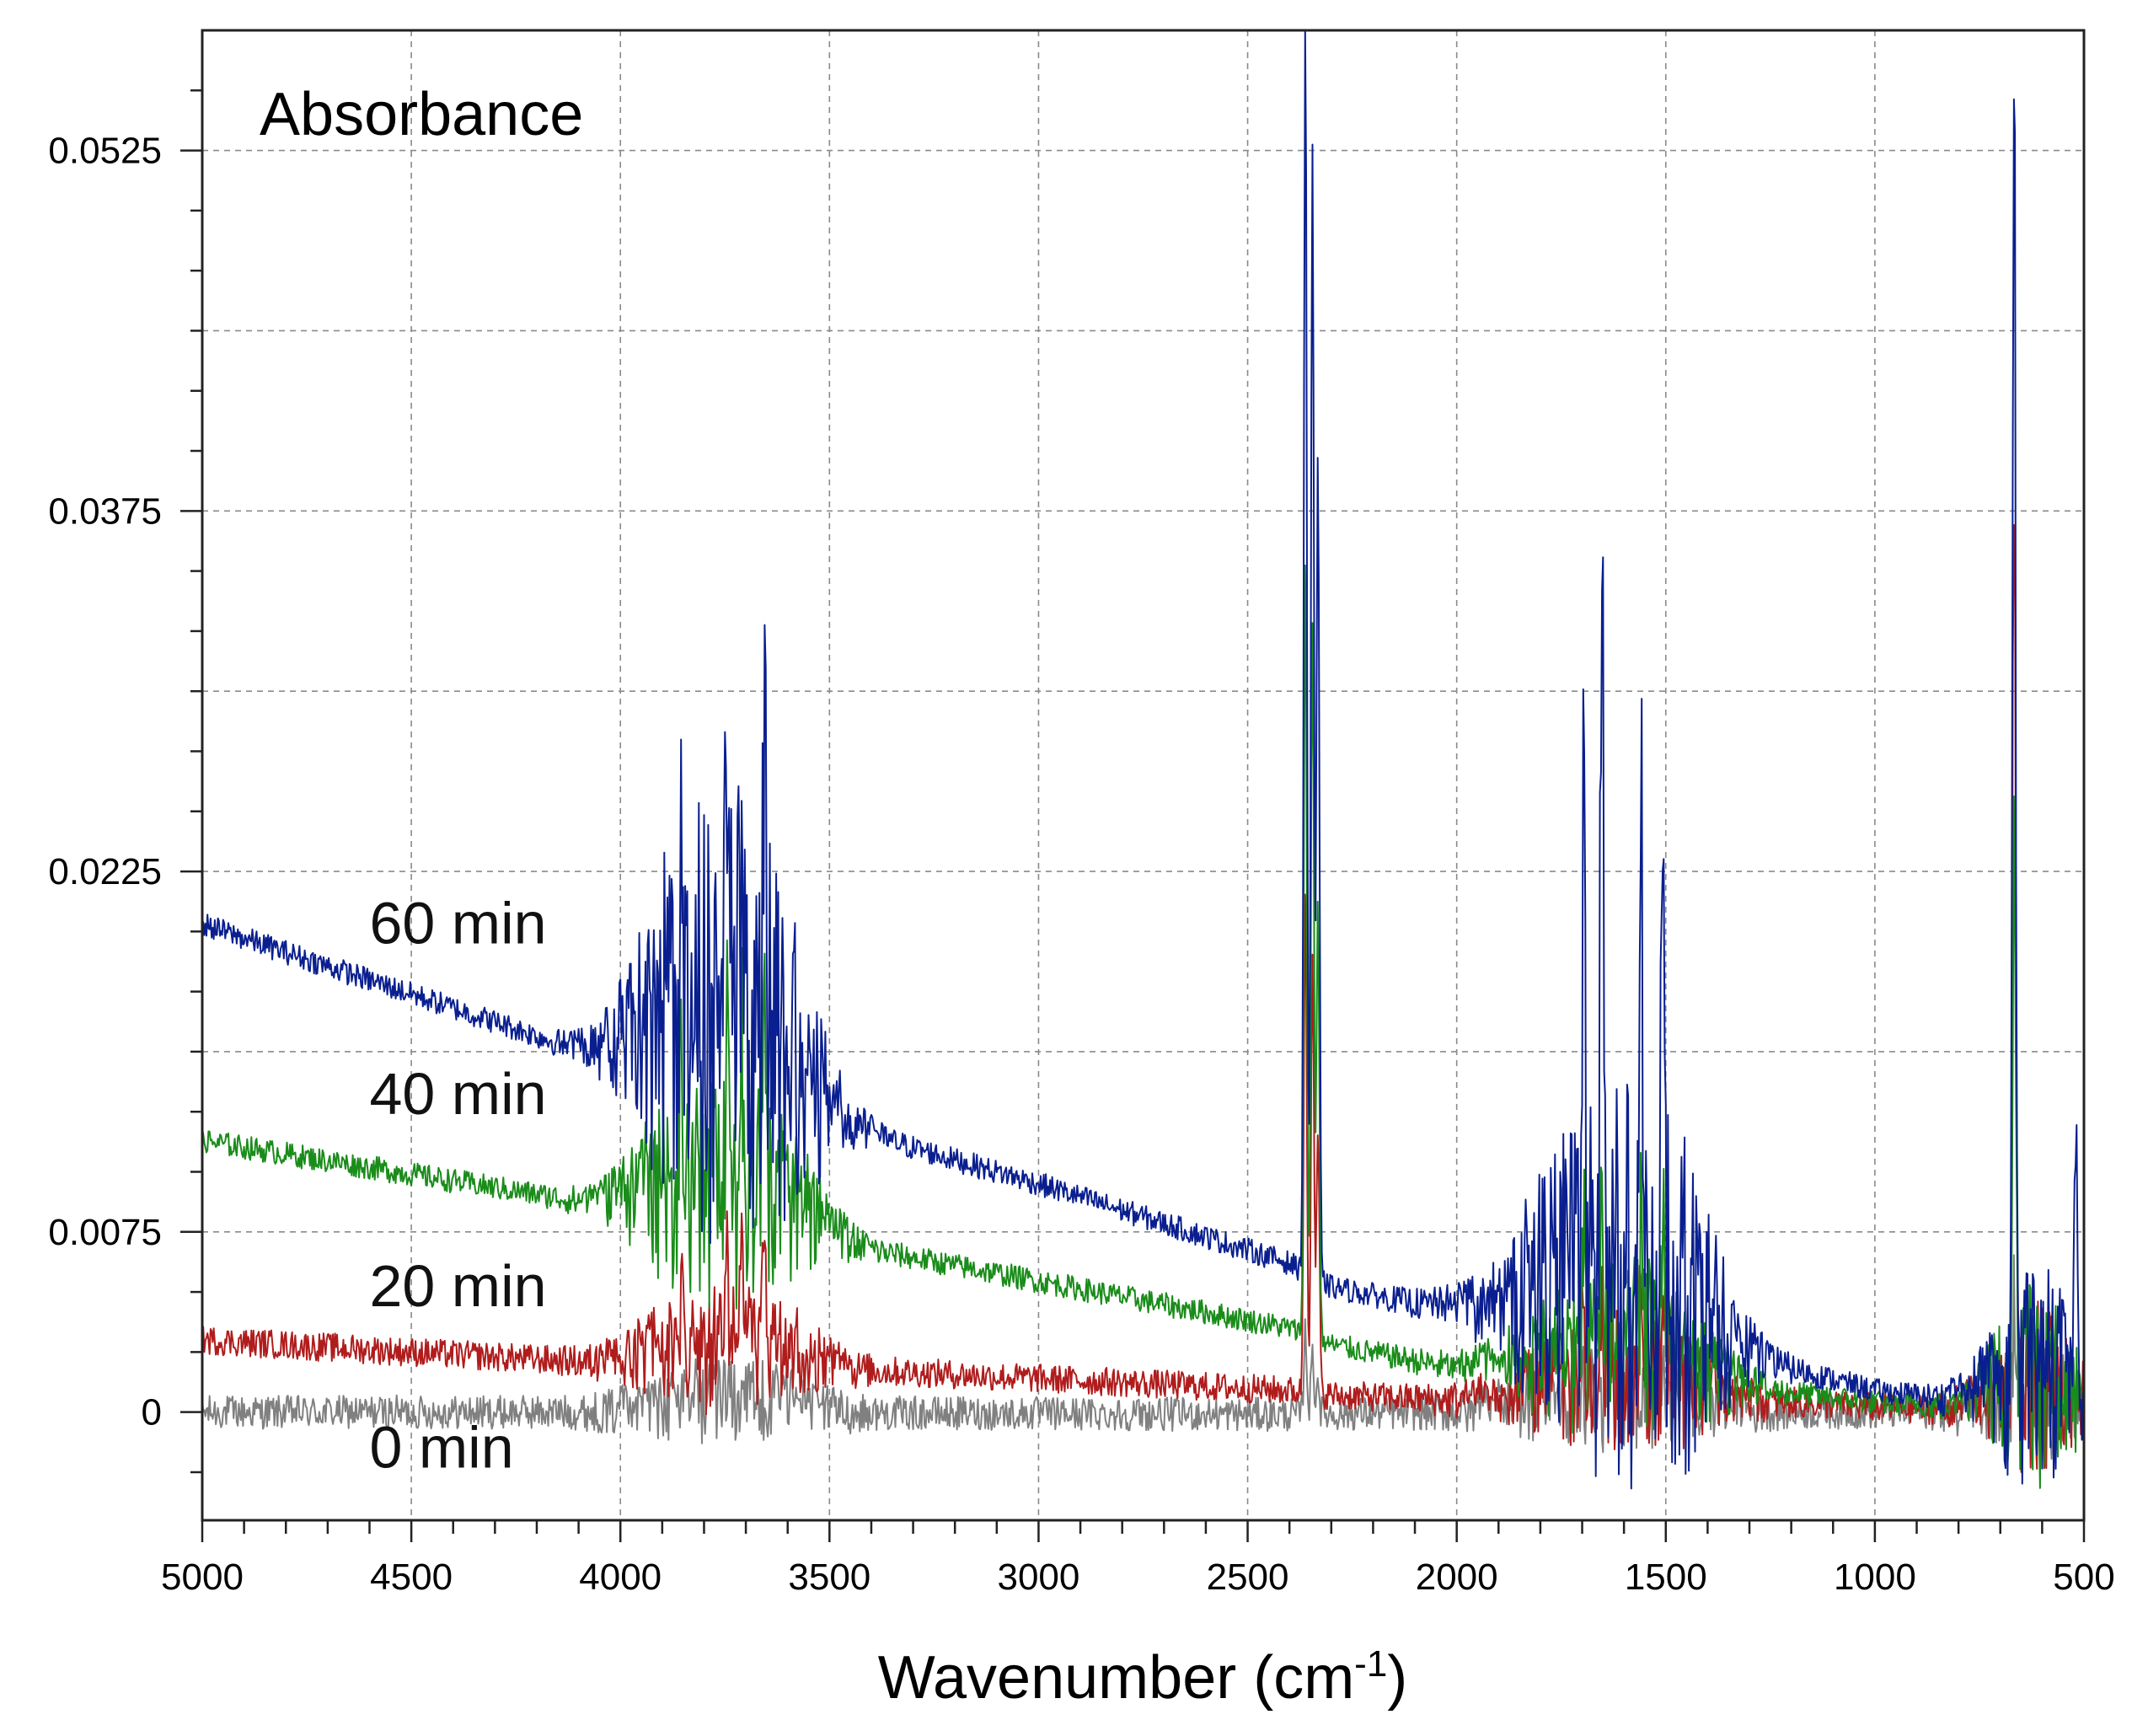 The height and width of the screenshot is (1736, 2148). Describe the element at coordinates (105, 871) in the screenshot. I see `y-tick-label: 0.0225` at that location.